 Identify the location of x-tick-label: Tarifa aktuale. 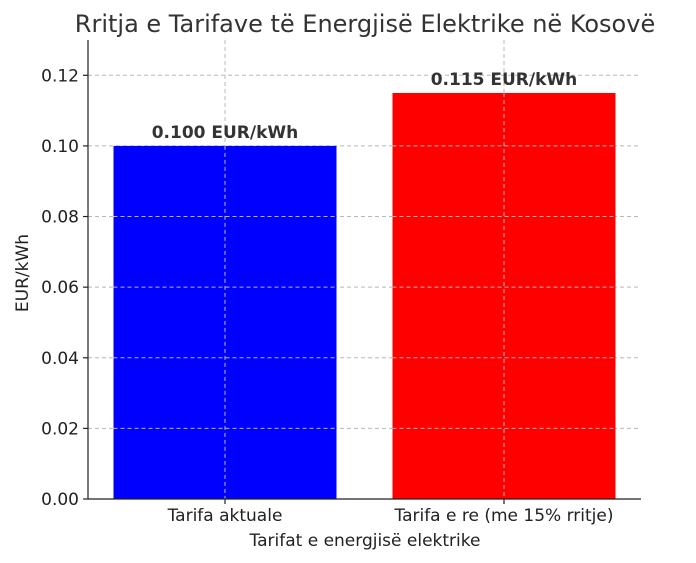
(225, 516).